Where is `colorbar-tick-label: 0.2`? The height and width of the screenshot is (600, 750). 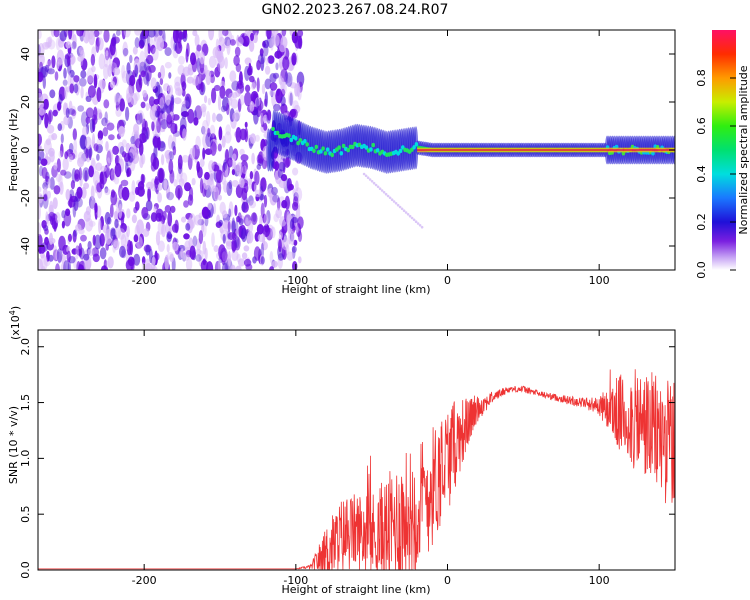 colorbar-tick-label: 0.2 is located at coordinates (701, 222).